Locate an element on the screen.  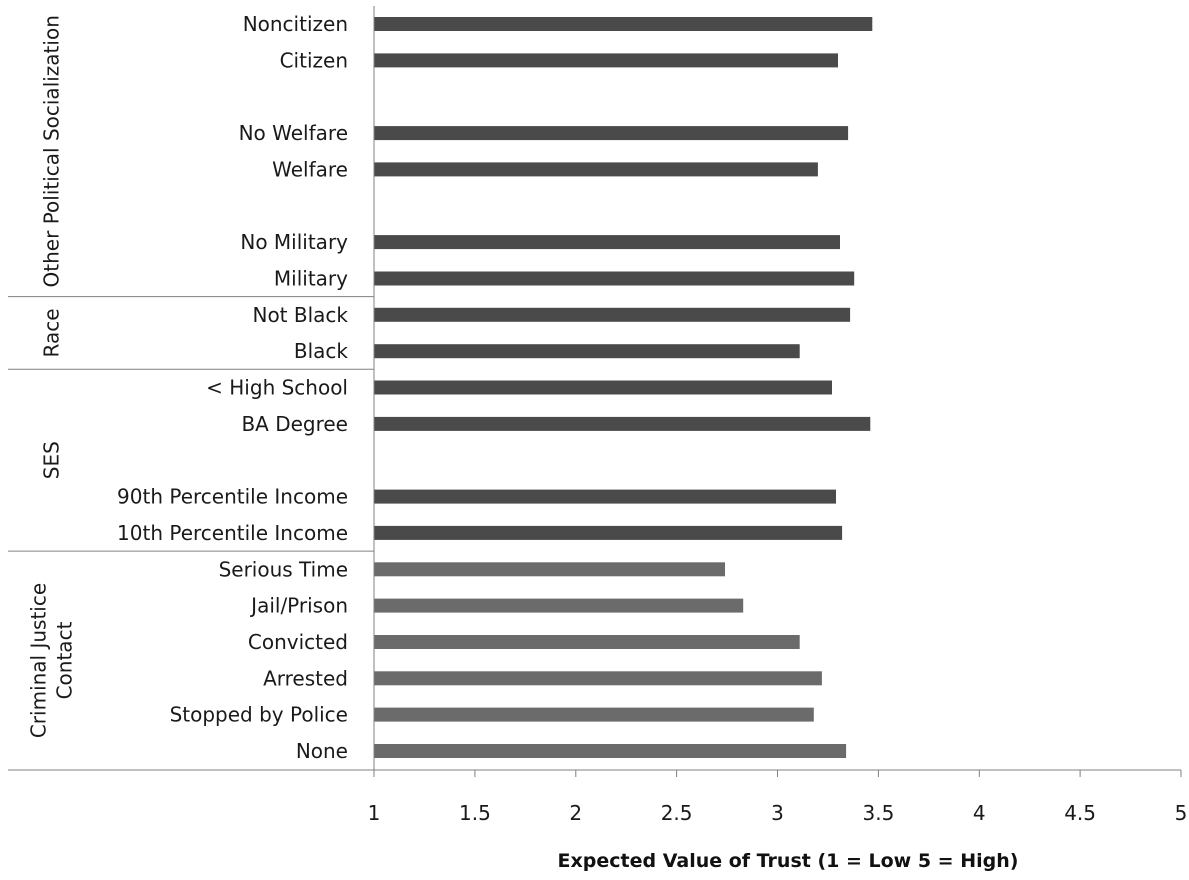
category-label: 90th Percentile Income is located at coordinates (232, 497).